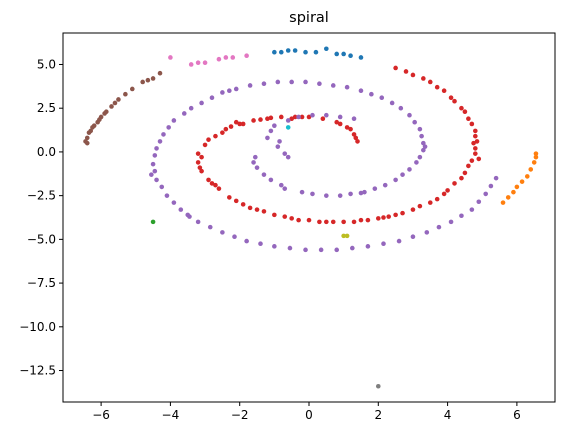 The width and height of the screenshot is (568, 435). Describe the element at coordinates (240, 415) in the screenshot. I see `x-tick-label: −2` at that location.